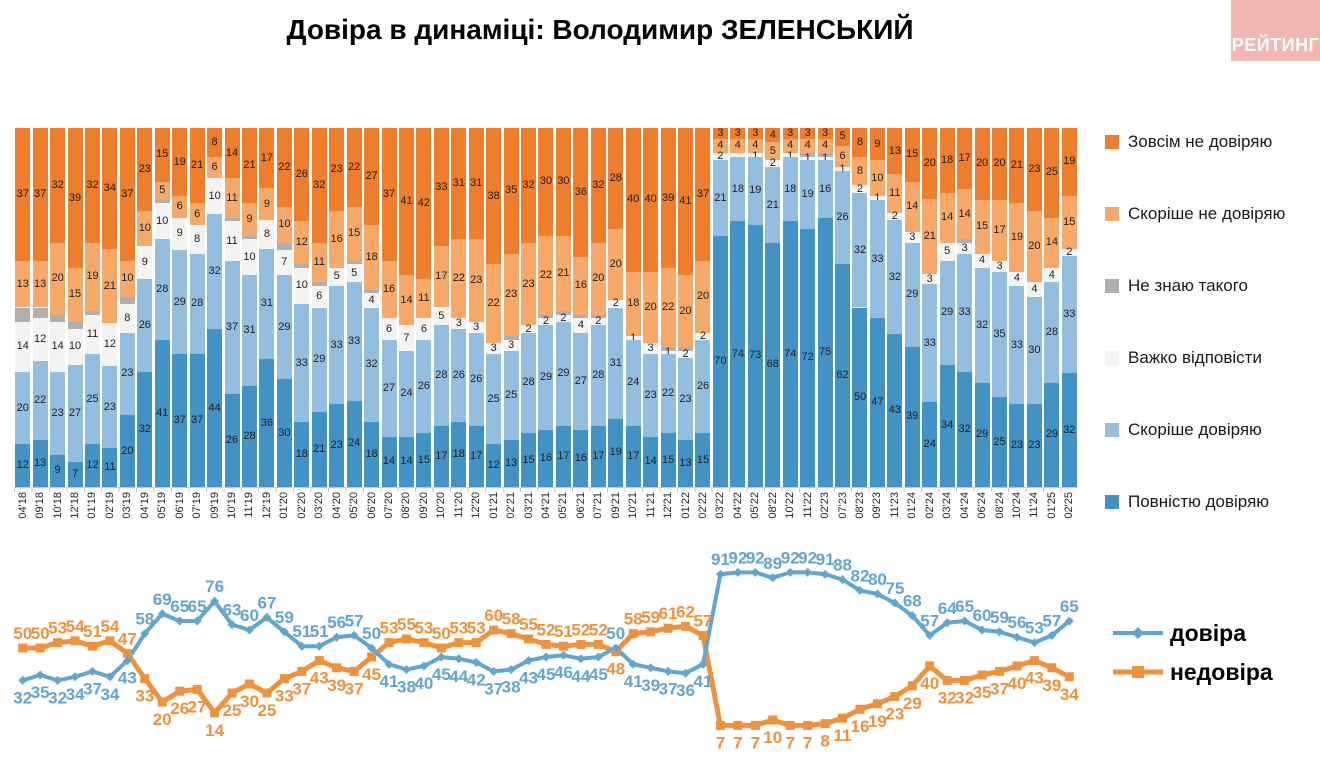  Describe the element at coordinates (424, 459) in the screenshot. I see `bar-value-label: 15` at that location.